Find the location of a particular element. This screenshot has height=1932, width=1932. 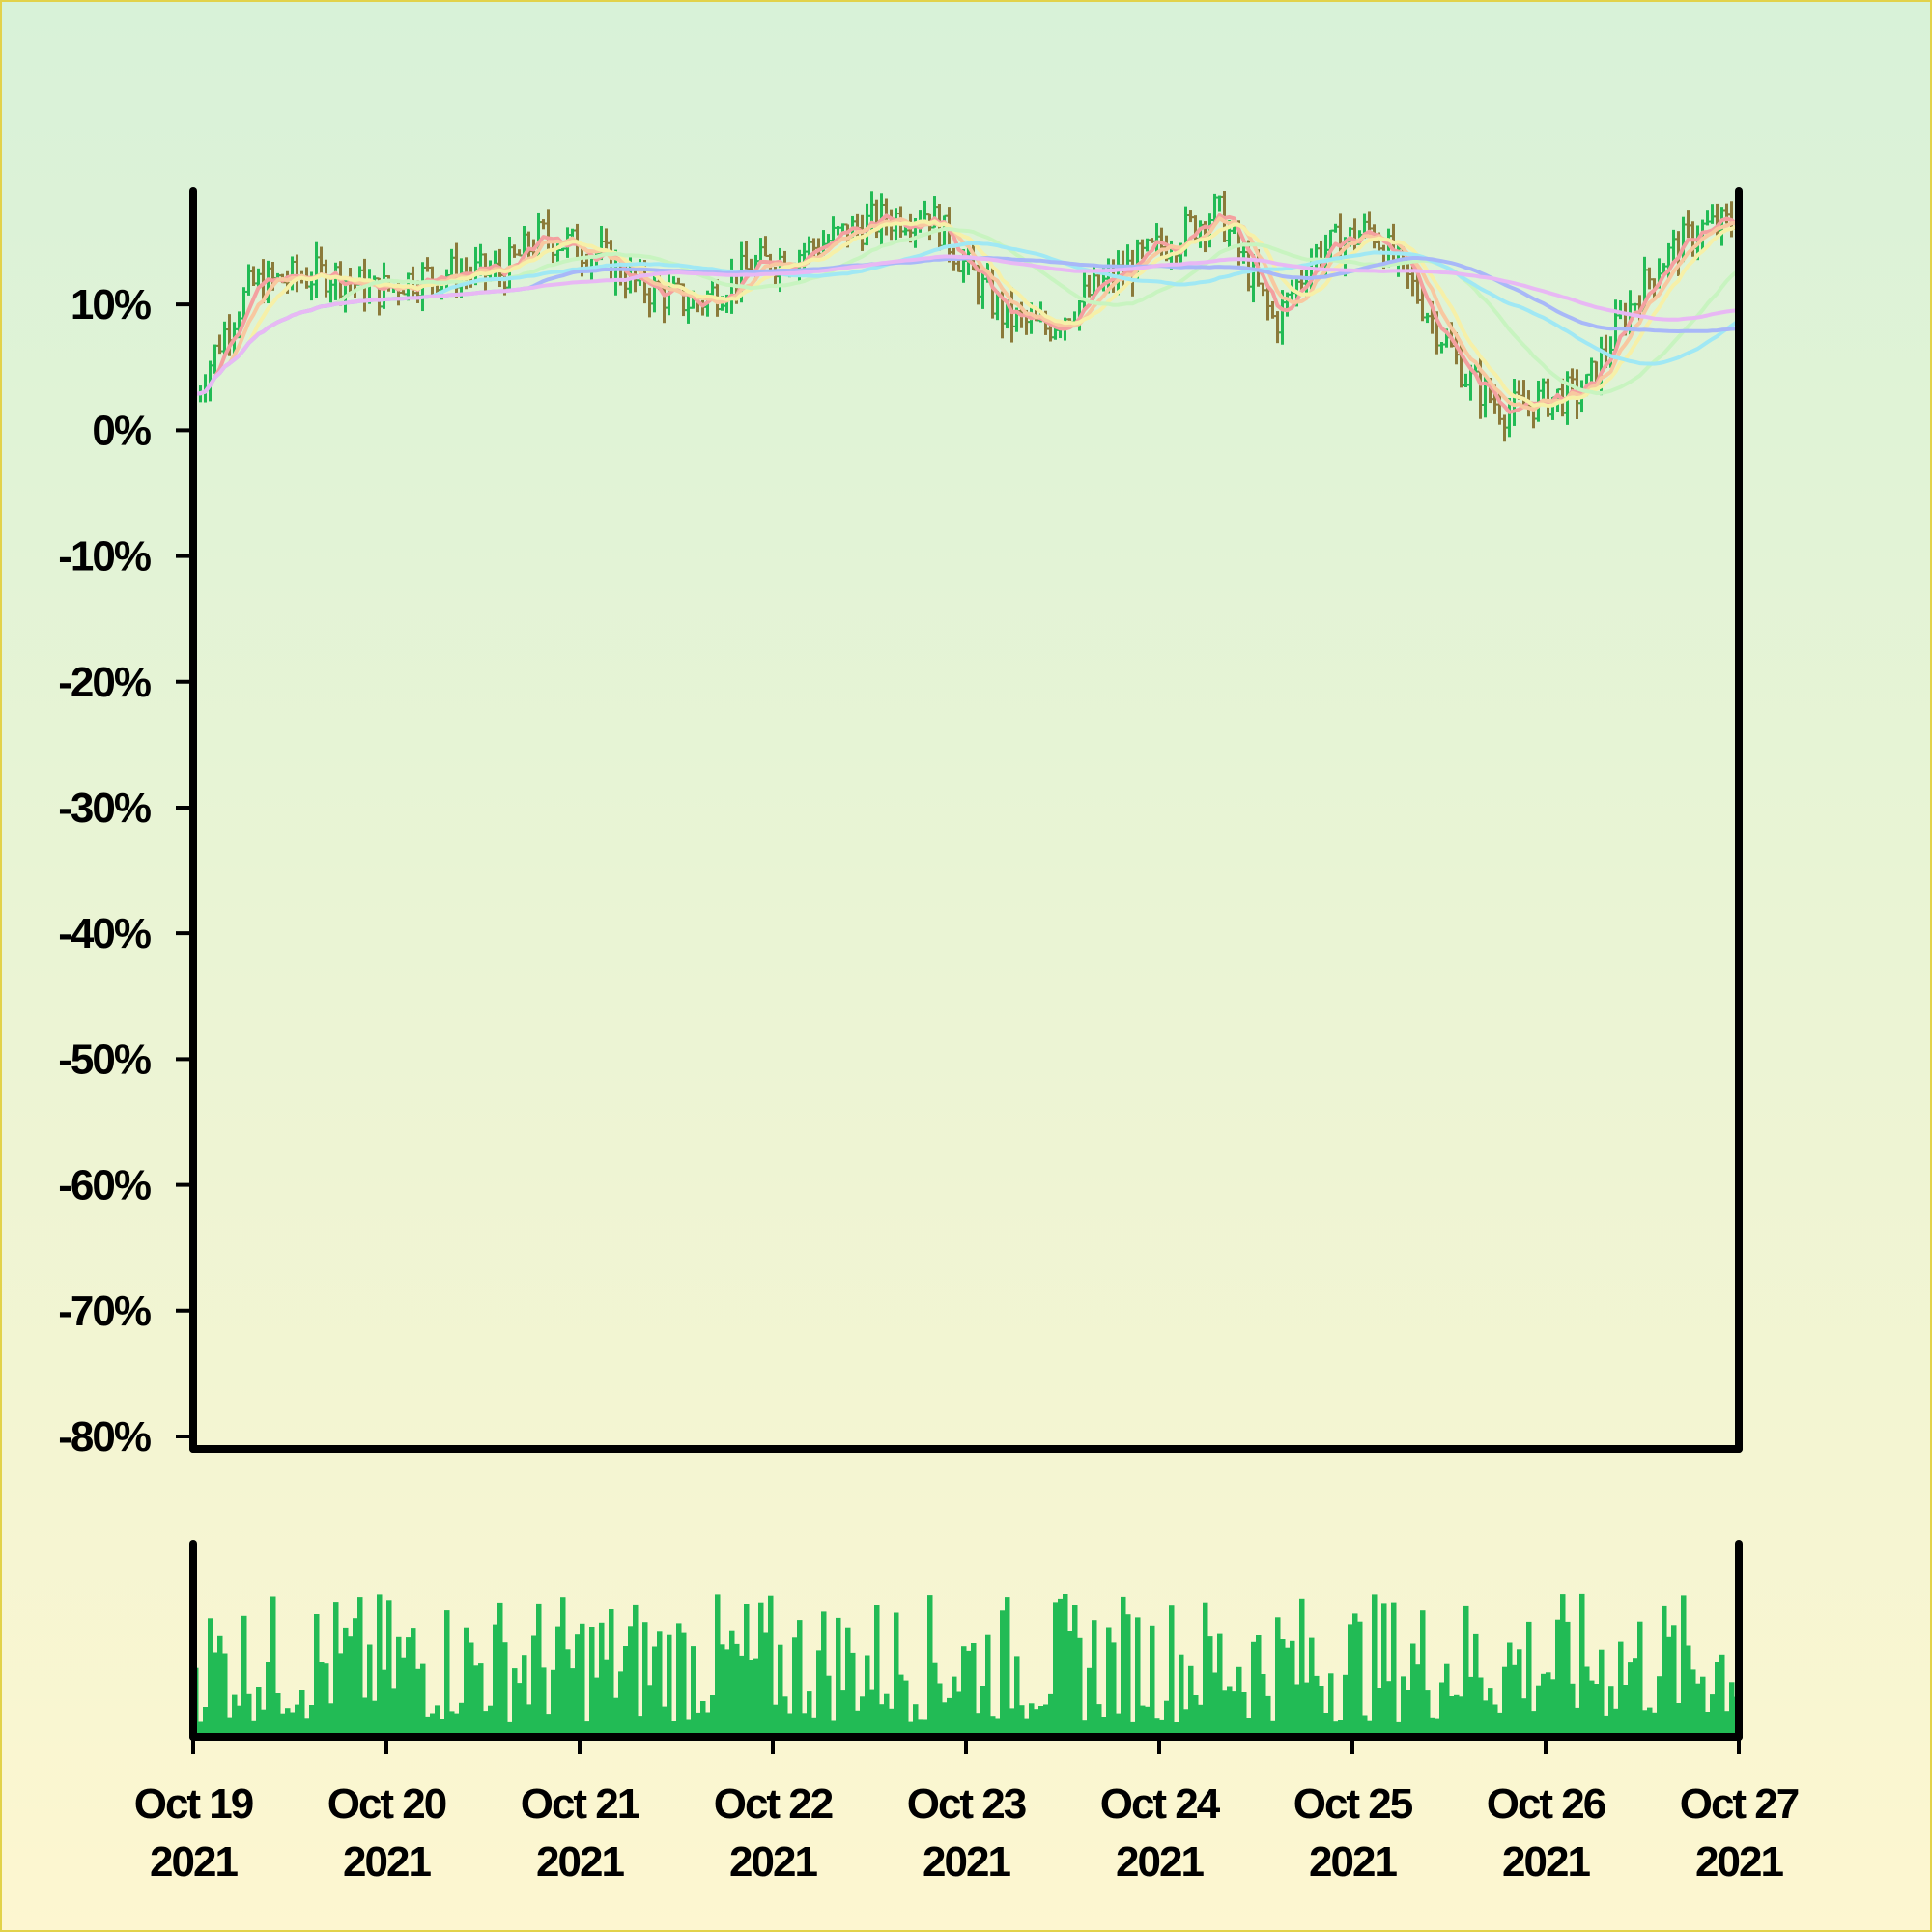

moving-average-lines is located at coordinates (966, 313).